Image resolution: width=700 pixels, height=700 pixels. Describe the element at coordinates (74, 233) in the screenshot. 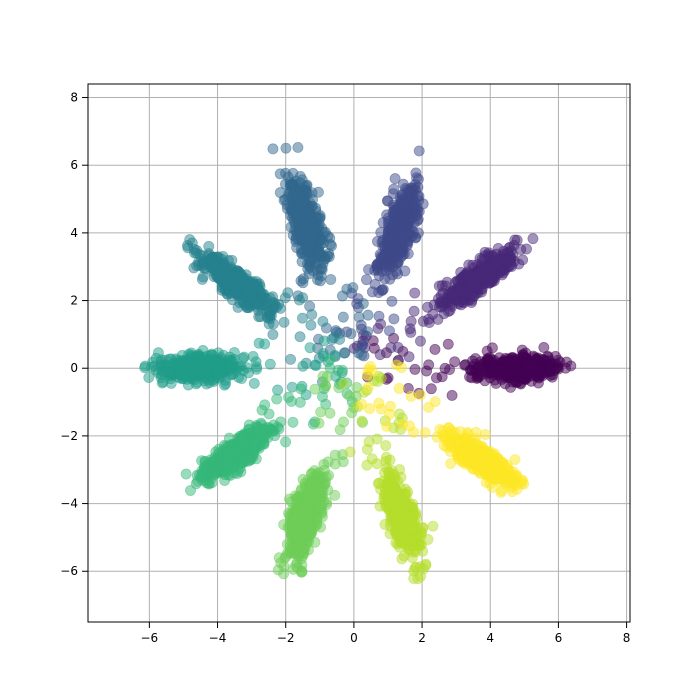

I see `y-tick-label: 4` at that location.